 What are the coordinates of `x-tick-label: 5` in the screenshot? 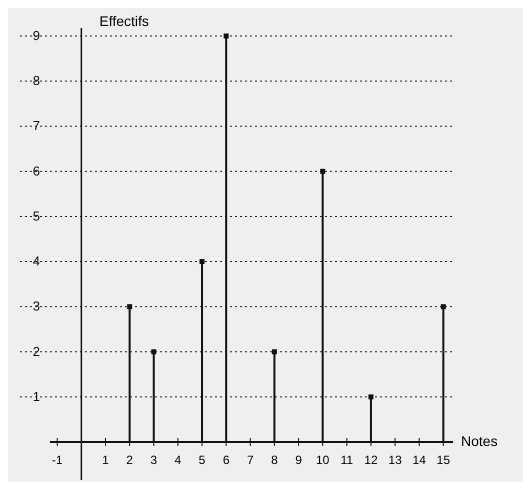 It's located at (202, 460).